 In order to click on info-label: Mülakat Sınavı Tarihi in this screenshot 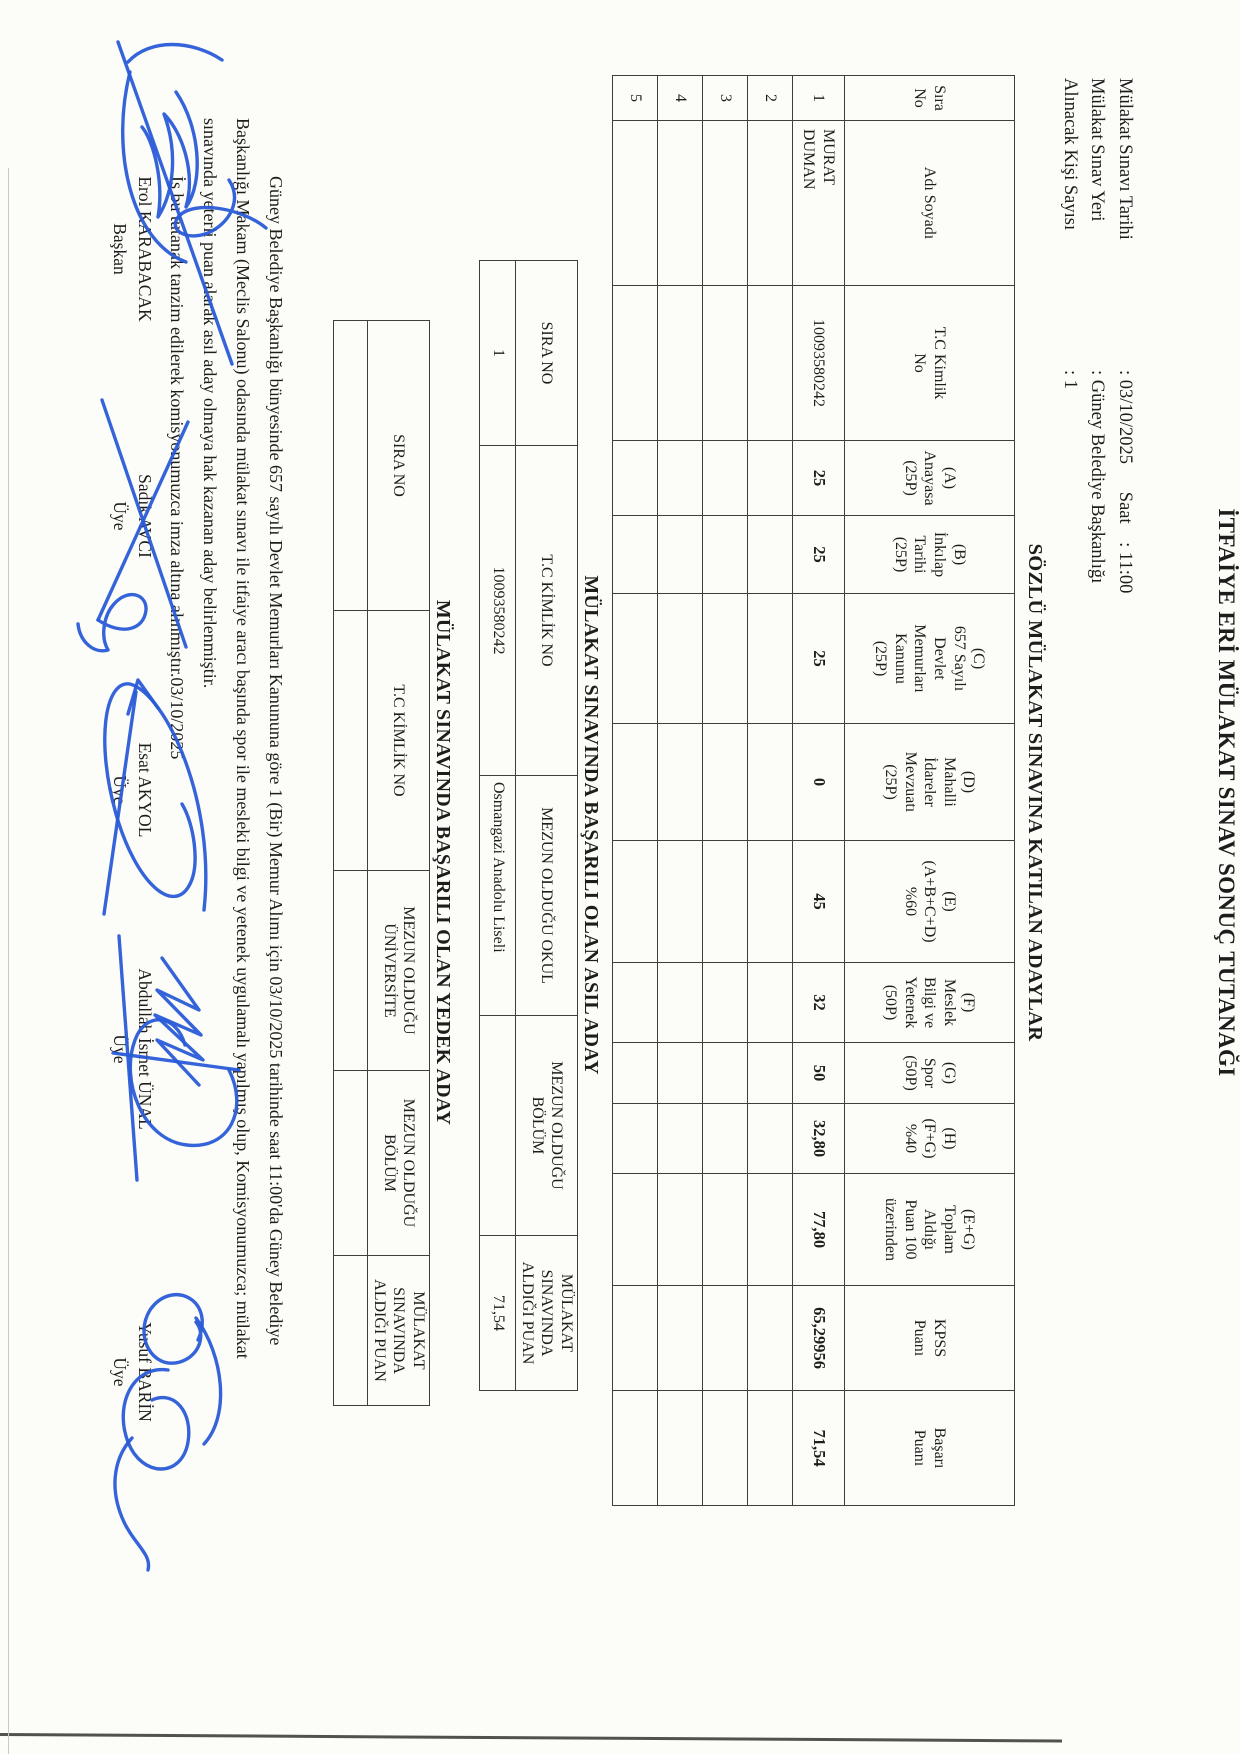, I will do `click(1125, 159)`.